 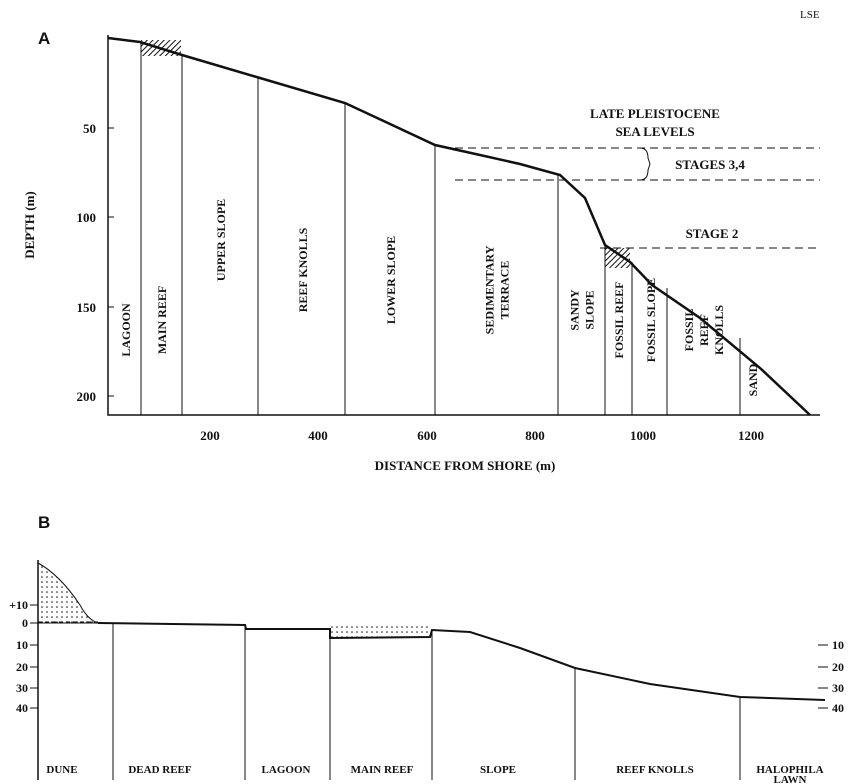 I want to click on dune, so click(x=68, y=593).